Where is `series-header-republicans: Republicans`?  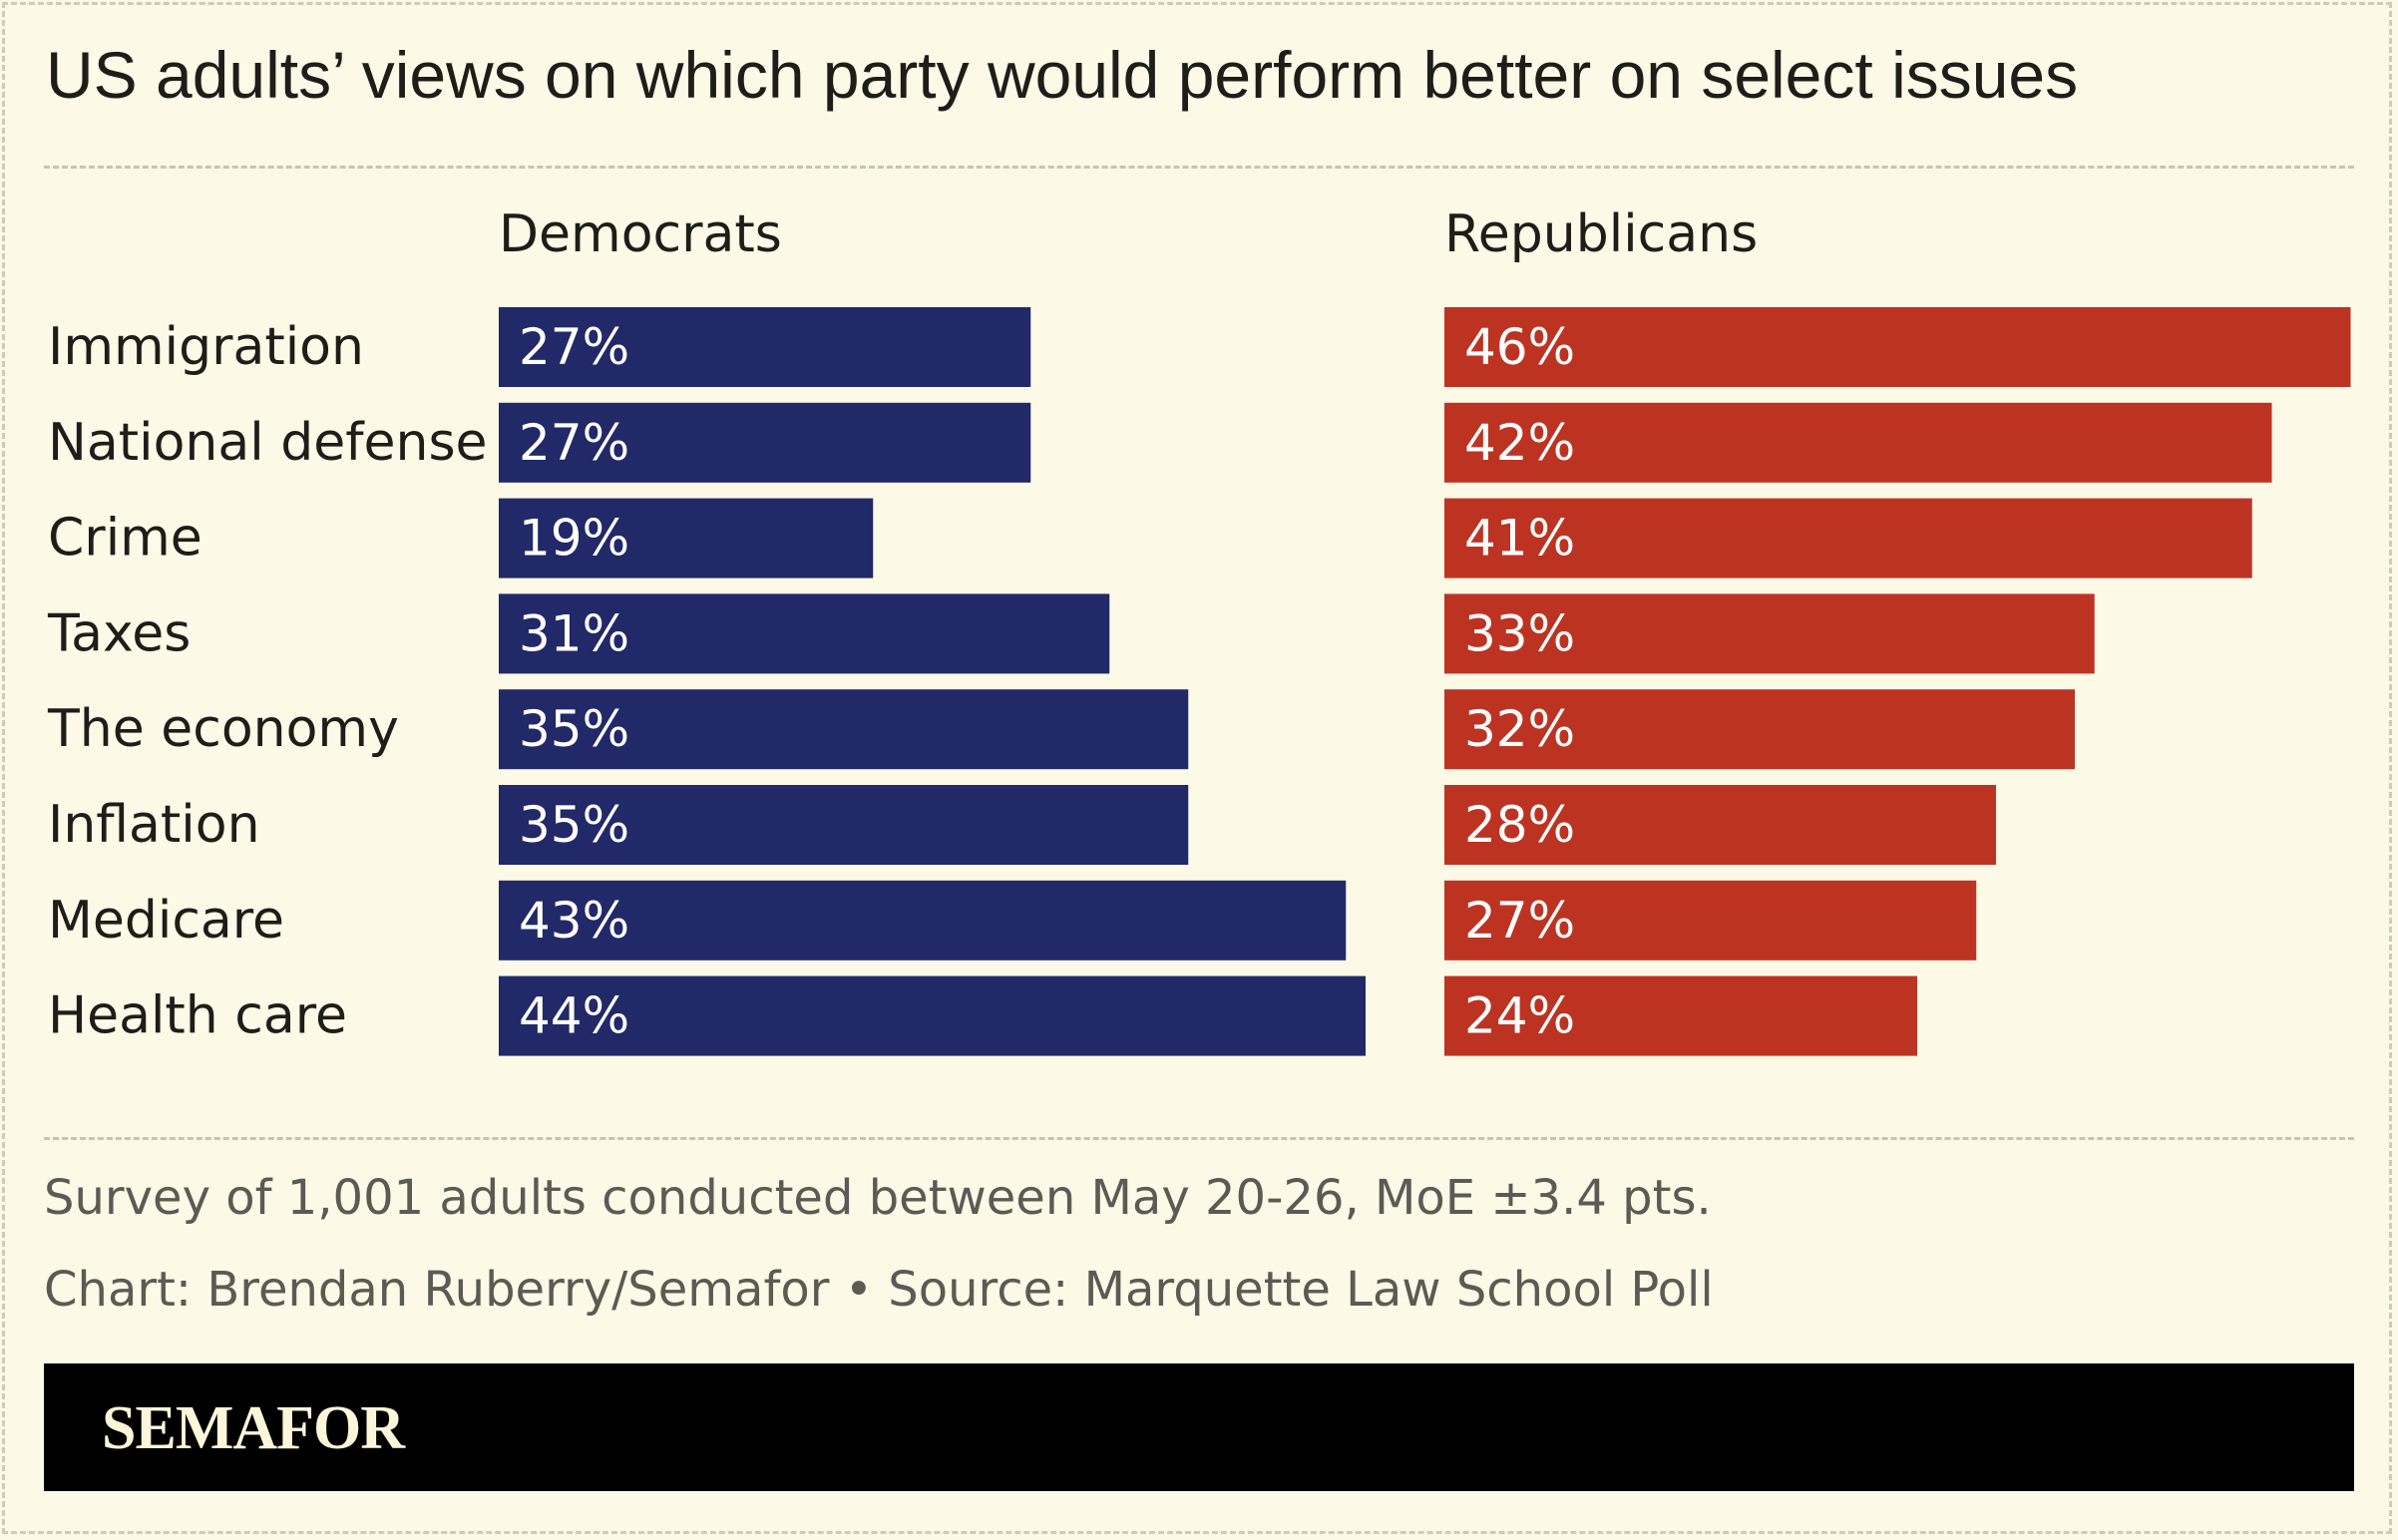 series-header-republicans: Republicans is located at coordinates (1601, 234).